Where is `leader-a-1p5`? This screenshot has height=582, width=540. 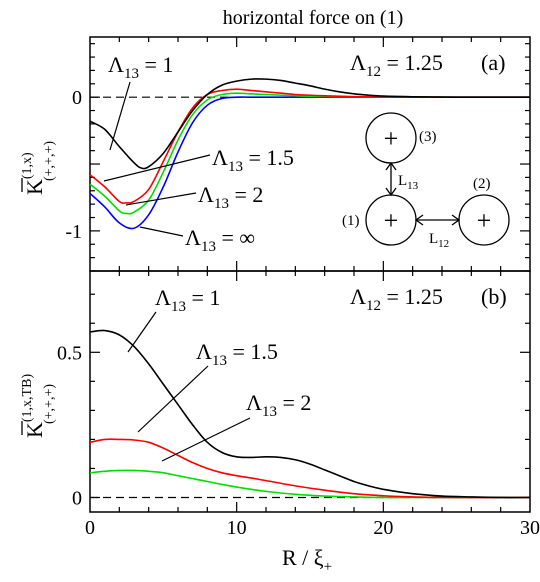
leader-a-1p5 is located at coordinates (157, 168).